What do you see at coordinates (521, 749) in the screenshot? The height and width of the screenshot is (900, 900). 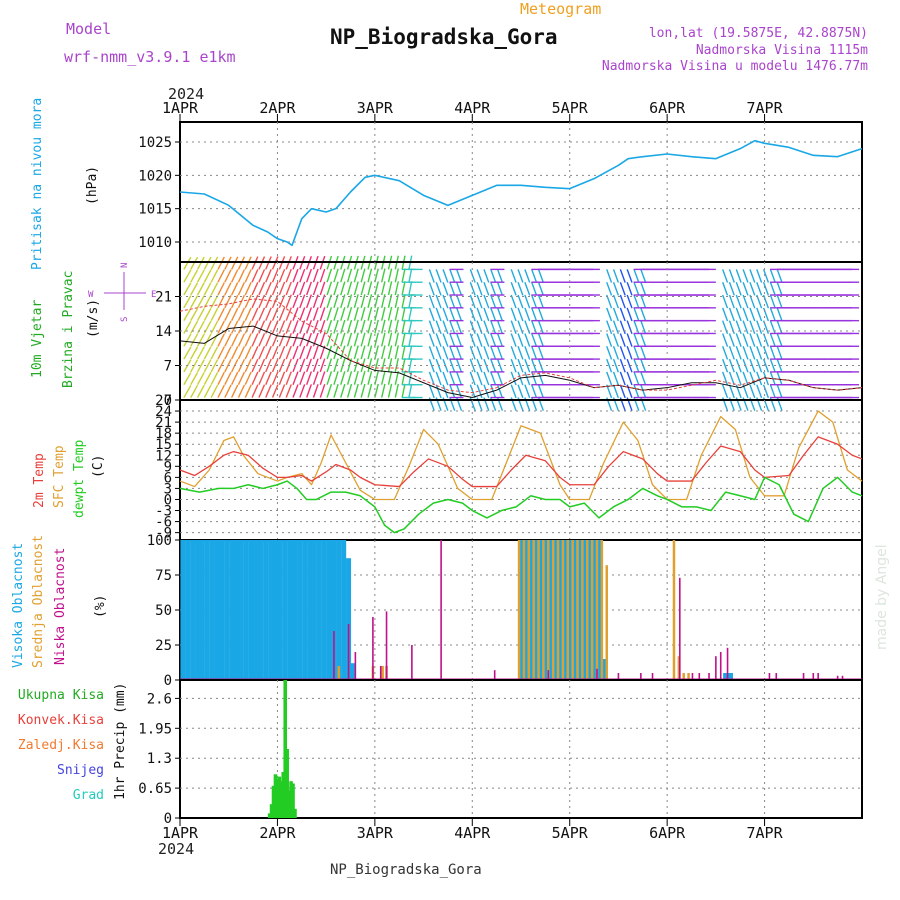 I see `precip-frame` at bounding box center [521, 749].